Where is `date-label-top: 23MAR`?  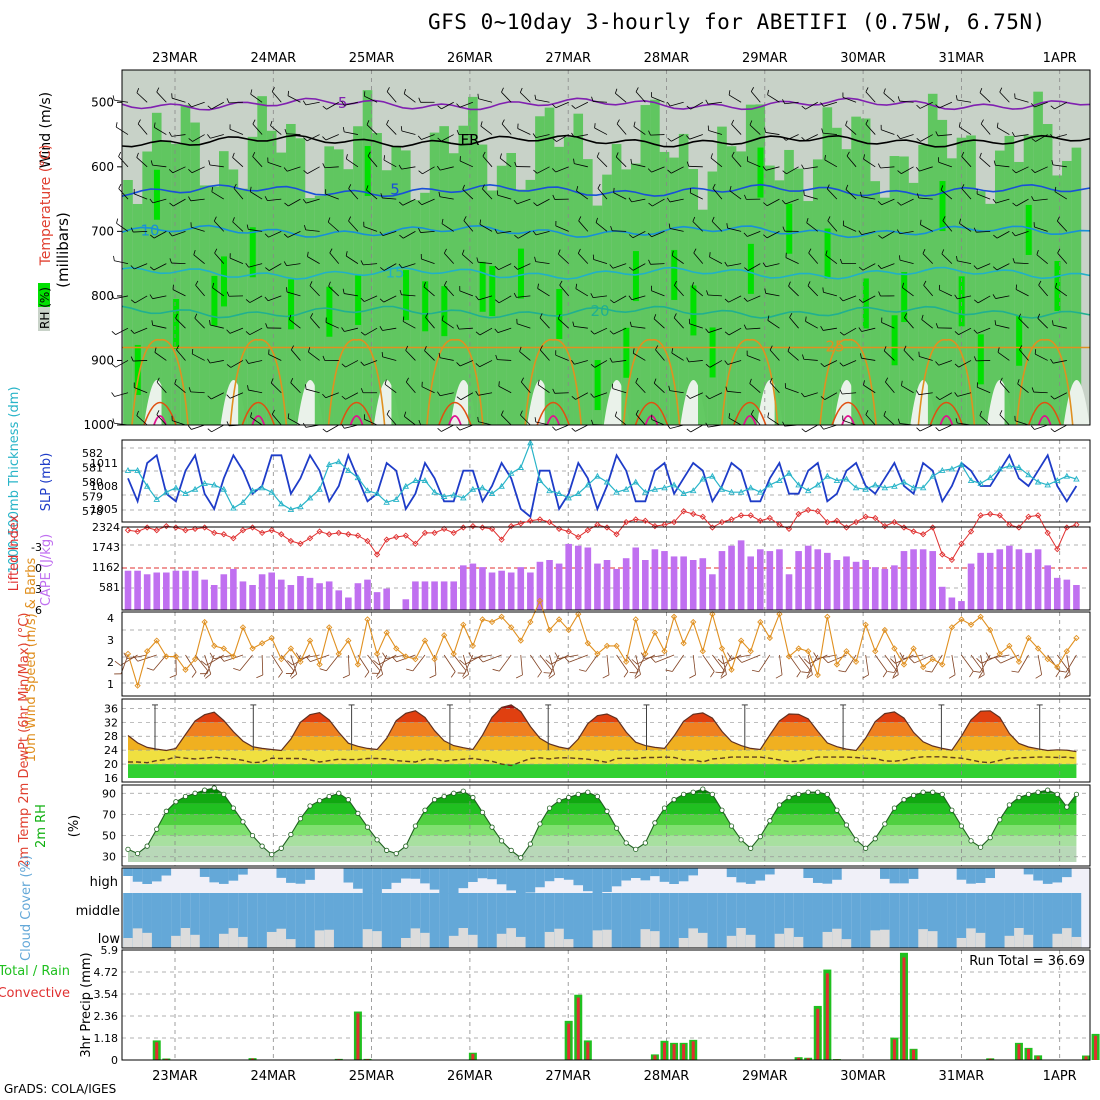 date-label-top: 23MAR is located at coordinates (175, 58).